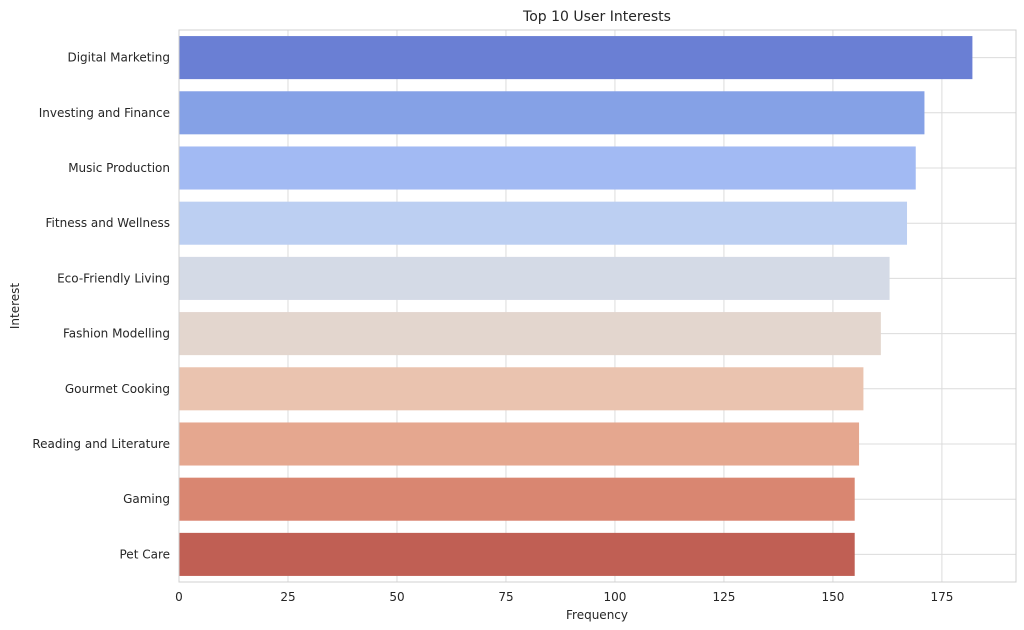 The height and width of the screenshot is (630, 1024). Describe the element at coordinates (597, 615) in the screenshot. I see `x-axis-label: Frequency` at that location.